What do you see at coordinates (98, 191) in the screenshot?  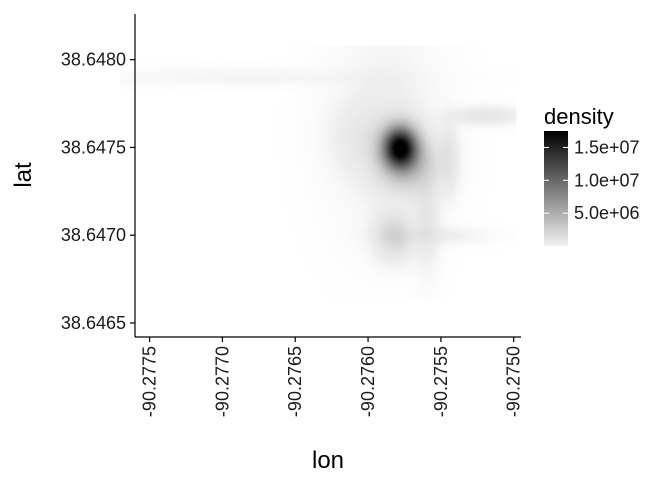 I see `y-ticks: 38.6465 38.6470 38.6475 38.6480` at bounding box center [98, 191].